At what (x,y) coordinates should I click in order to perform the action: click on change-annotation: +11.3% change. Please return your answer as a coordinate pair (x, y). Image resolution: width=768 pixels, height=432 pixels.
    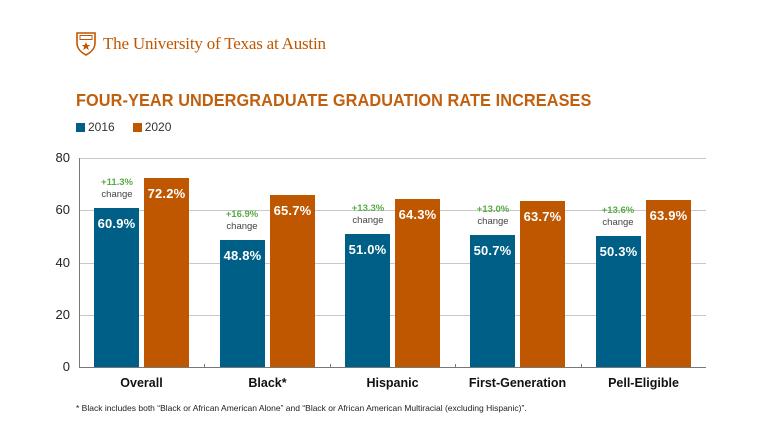
    Looking at the image, I should click on (117, 189).